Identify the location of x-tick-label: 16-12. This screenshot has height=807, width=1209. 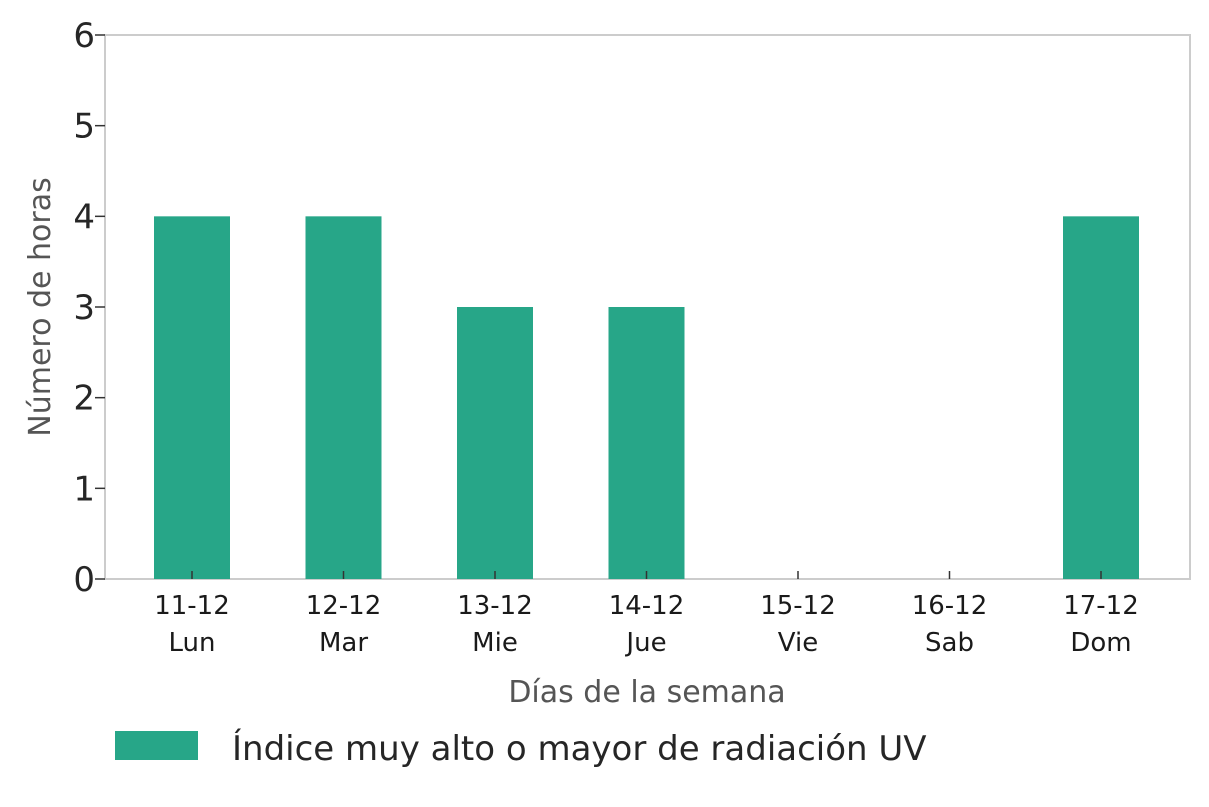
(950, 606).